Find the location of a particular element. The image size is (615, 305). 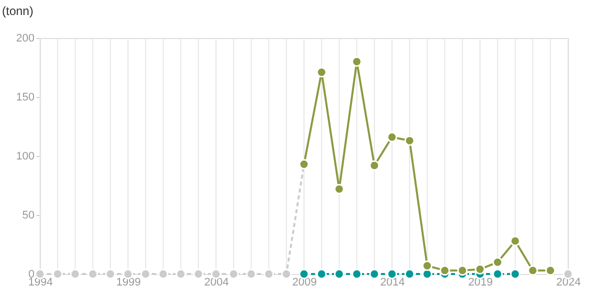

y-tick-label: 200 is located at coordinates (25, 38).